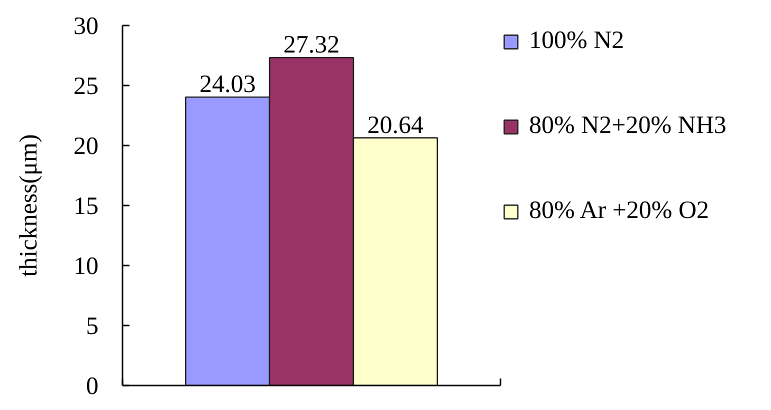  Describe the element at coordinates (92, 326) in the screenshot. I see `y-tick-label: 5` at that location.